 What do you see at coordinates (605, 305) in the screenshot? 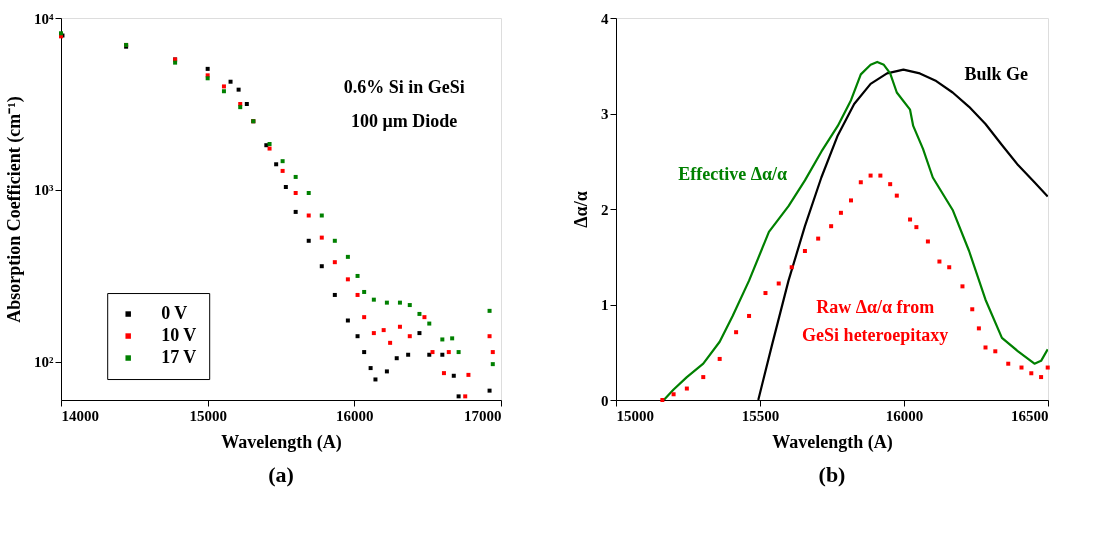
I see `y-tick-label: 1` at bounding box center [605, 305].